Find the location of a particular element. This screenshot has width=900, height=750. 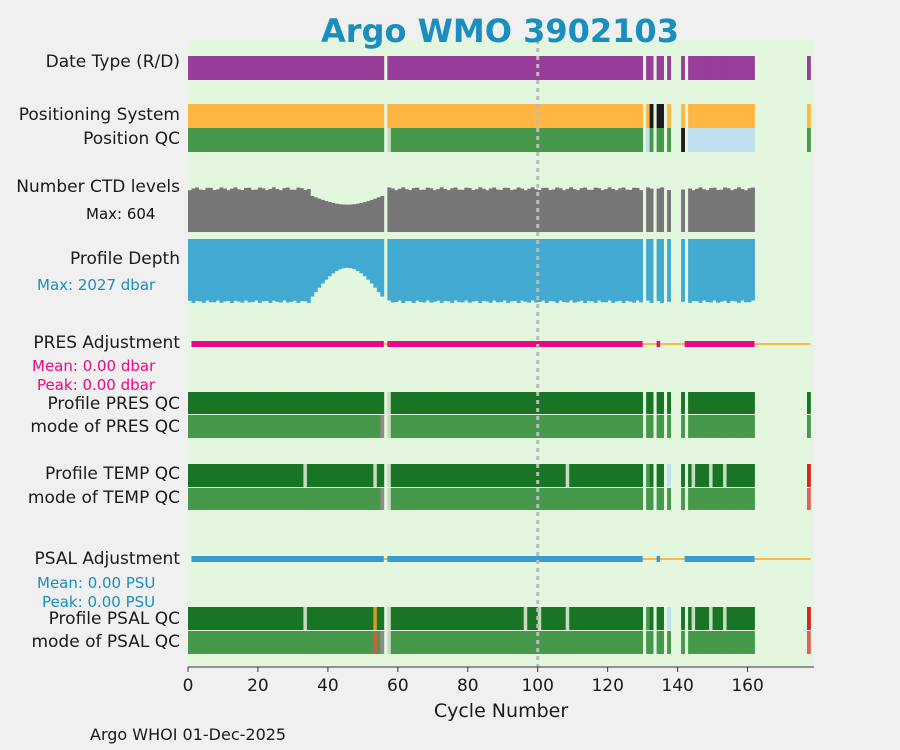

label-positioning-system: Positioning System is located at coordinates (99, 115).